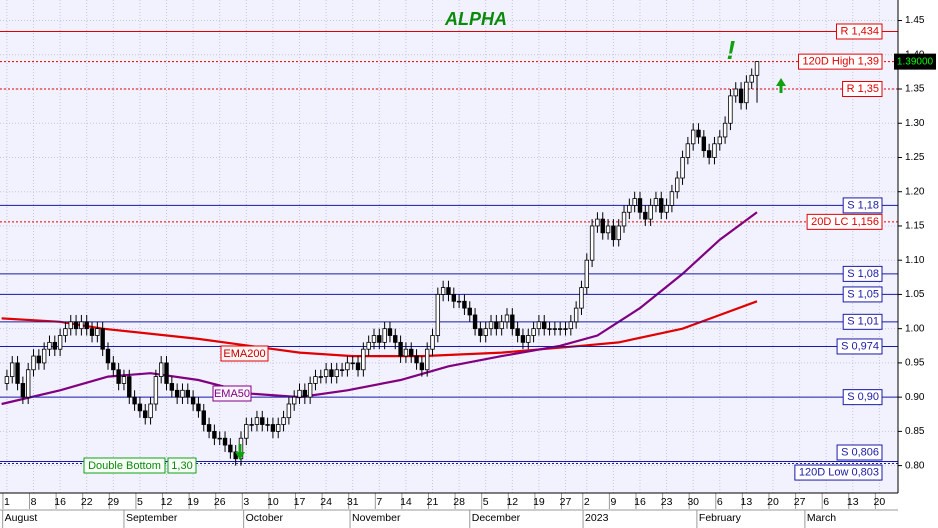  What do you see at coordinates (113, 502) in the screenshot?
I see `x-tick-label: 29` at bounding box center [113, 502].